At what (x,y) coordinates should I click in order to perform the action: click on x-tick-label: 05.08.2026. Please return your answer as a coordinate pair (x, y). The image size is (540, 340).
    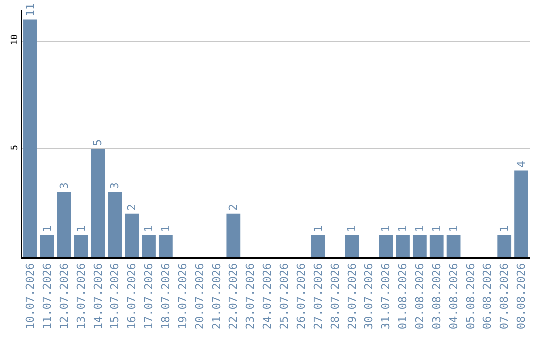
    Looking at the image, I should click on (471, 296).